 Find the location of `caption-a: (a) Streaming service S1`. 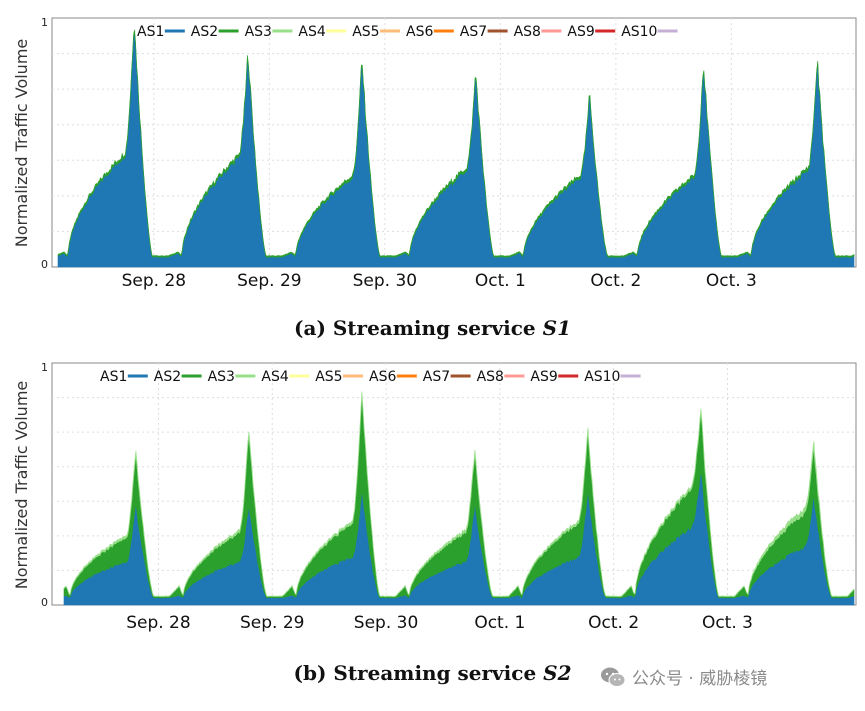

caption-a: (a) Streaming service S1 is located at coordinates (432, 328).